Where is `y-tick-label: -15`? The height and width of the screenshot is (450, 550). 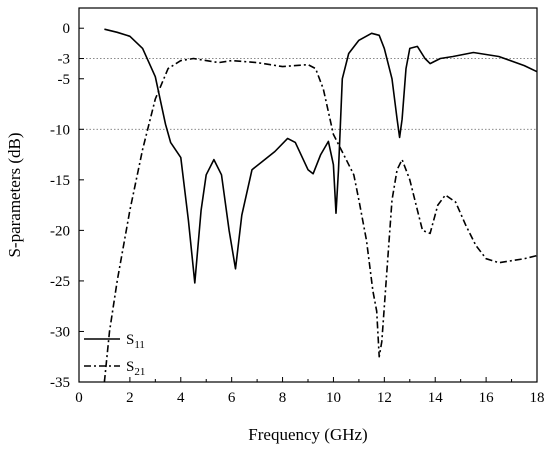
y-tick-label: -15 is located at coordinates (60, 181).